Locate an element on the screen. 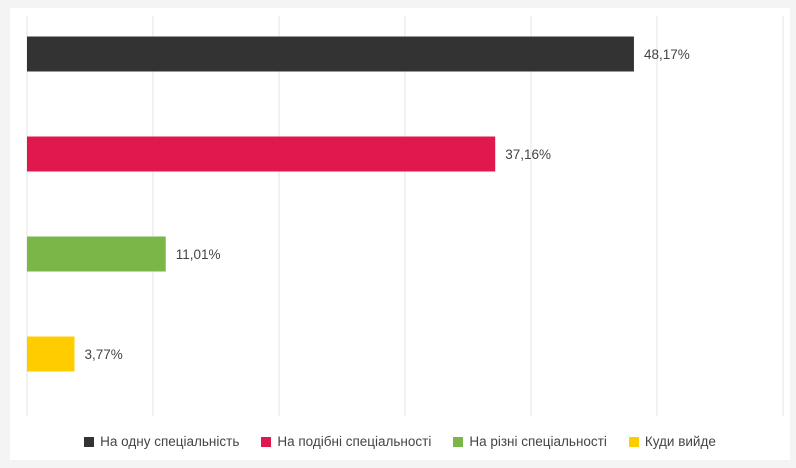 The height and width of the screenshot is (468, 796). data-label: 48,17% is located at coordinates (667, 54).